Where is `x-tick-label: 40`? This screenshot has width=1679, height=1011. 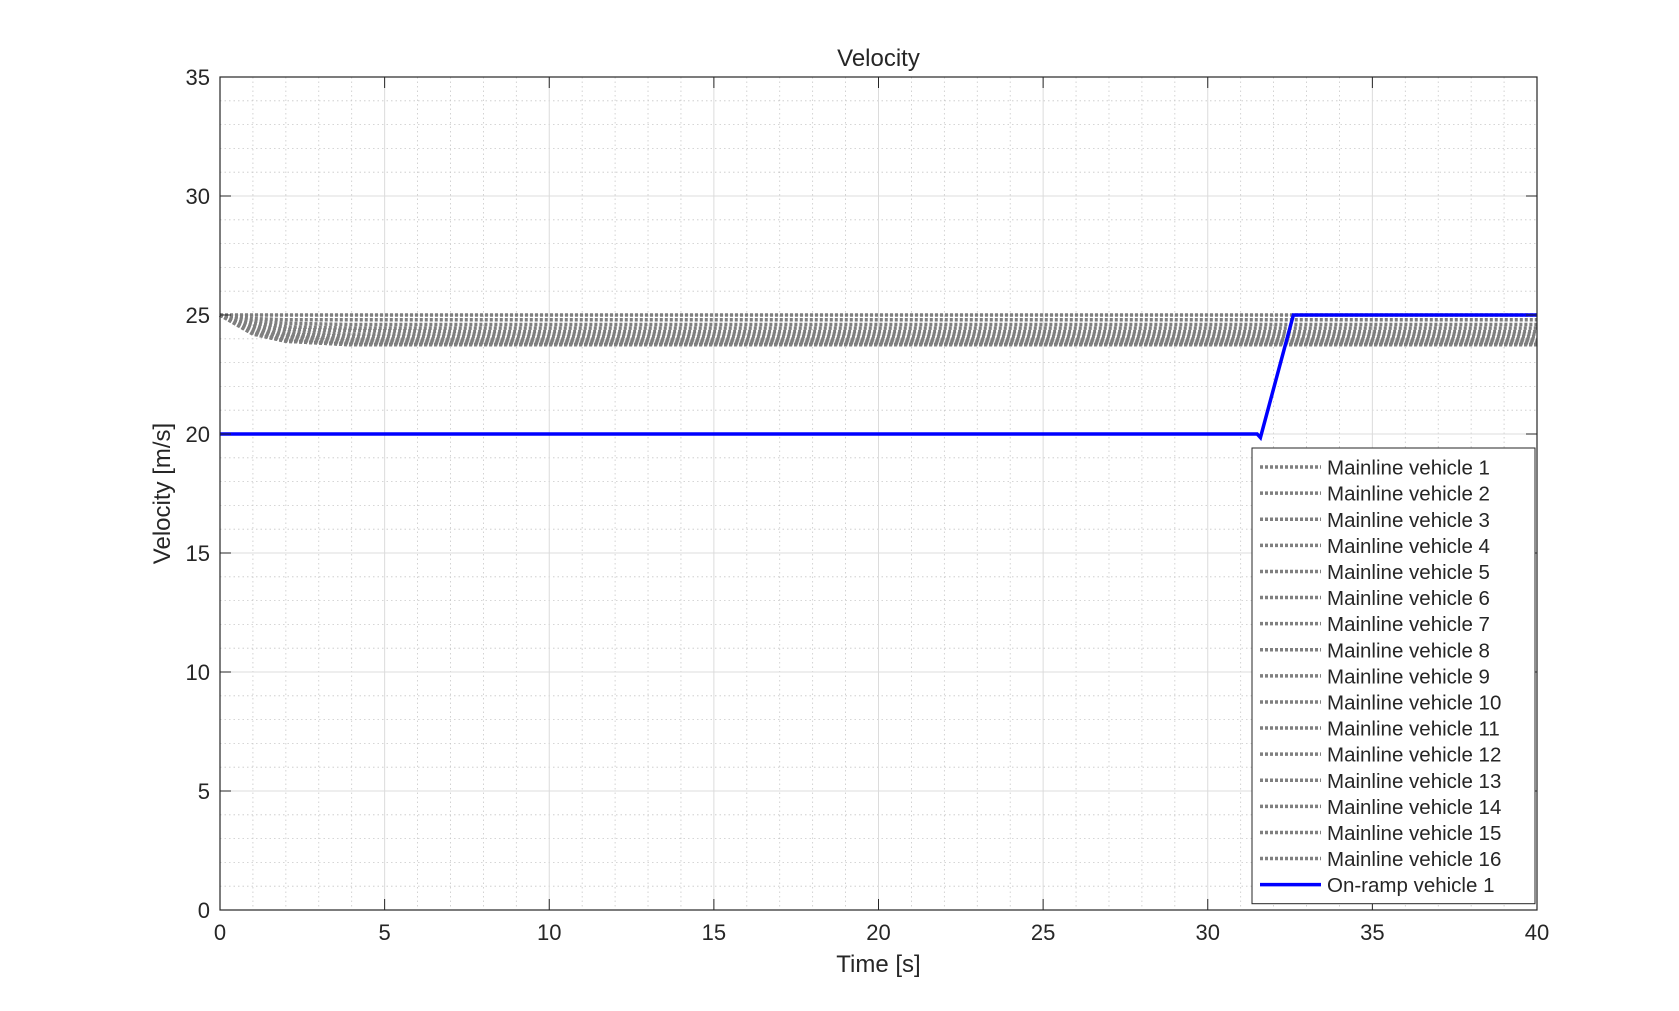 x-tick-label: 40 is located at coordinates (1537, 932).